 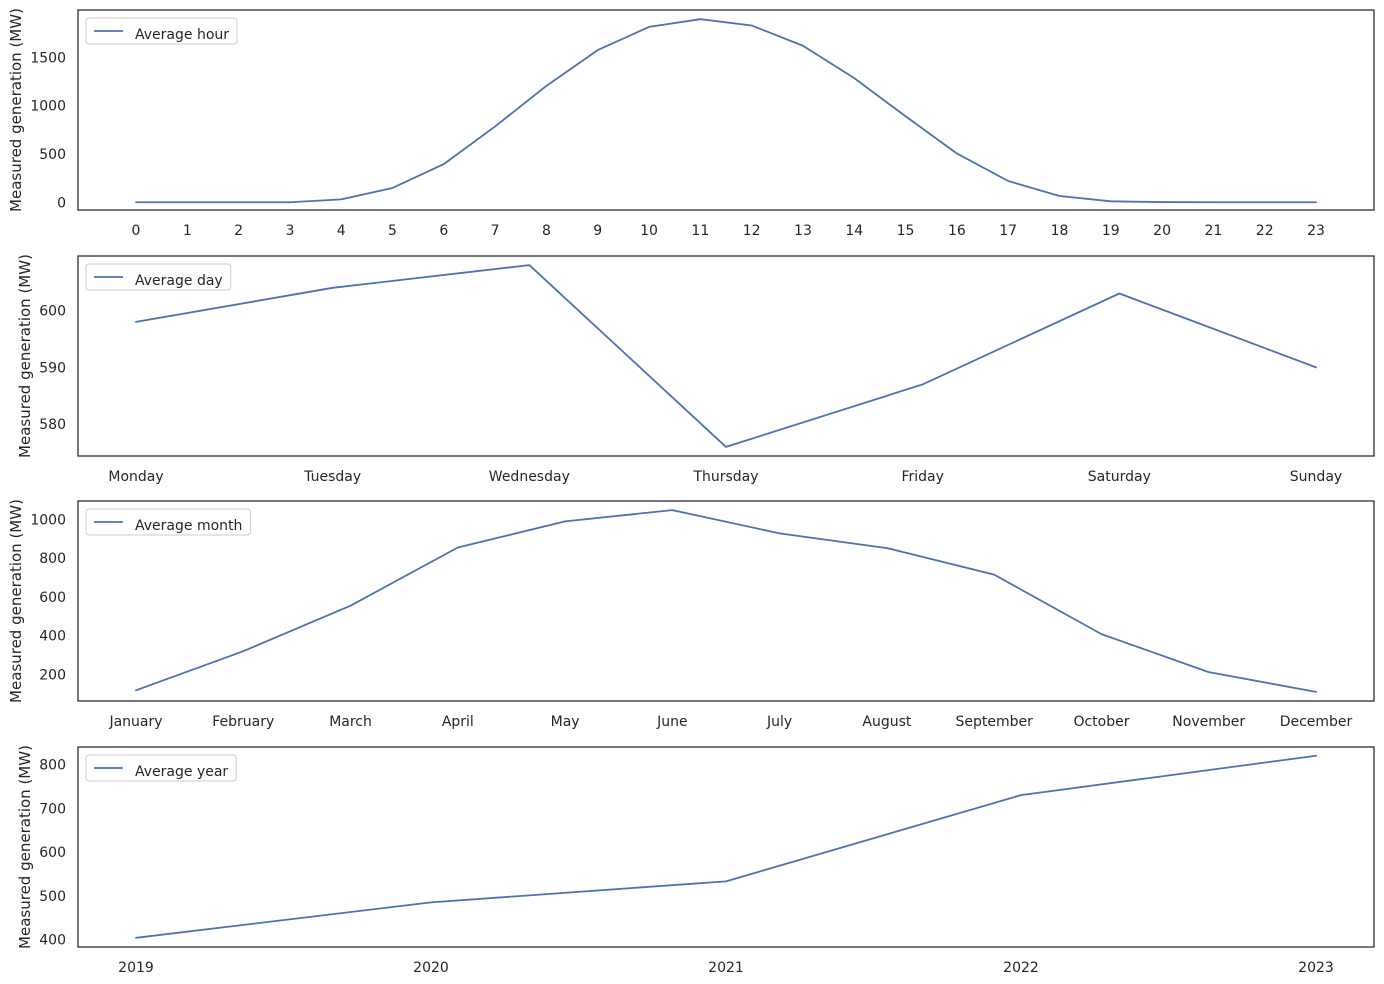 I want to click on x-tick-label: 7, so click(x=495, y=231).